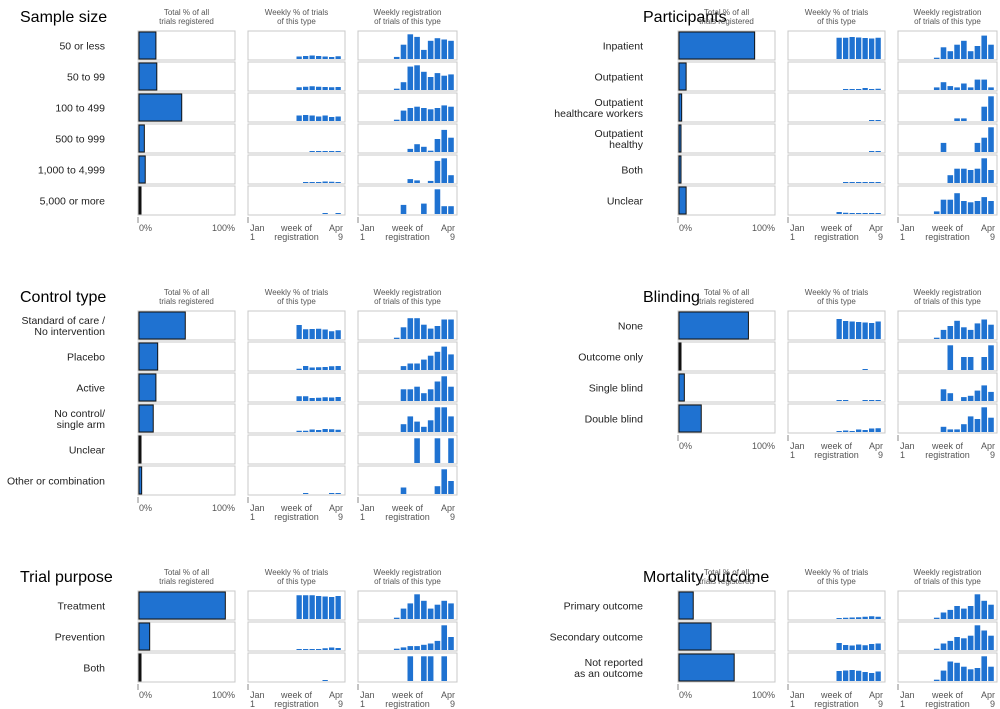 The height and width of the screenshot is (709, 1000). What do you see at coordinates (296, 572) in the screenshot?
I see `column-header-line: Weekly % of trials` at bounding box center [296, 572].